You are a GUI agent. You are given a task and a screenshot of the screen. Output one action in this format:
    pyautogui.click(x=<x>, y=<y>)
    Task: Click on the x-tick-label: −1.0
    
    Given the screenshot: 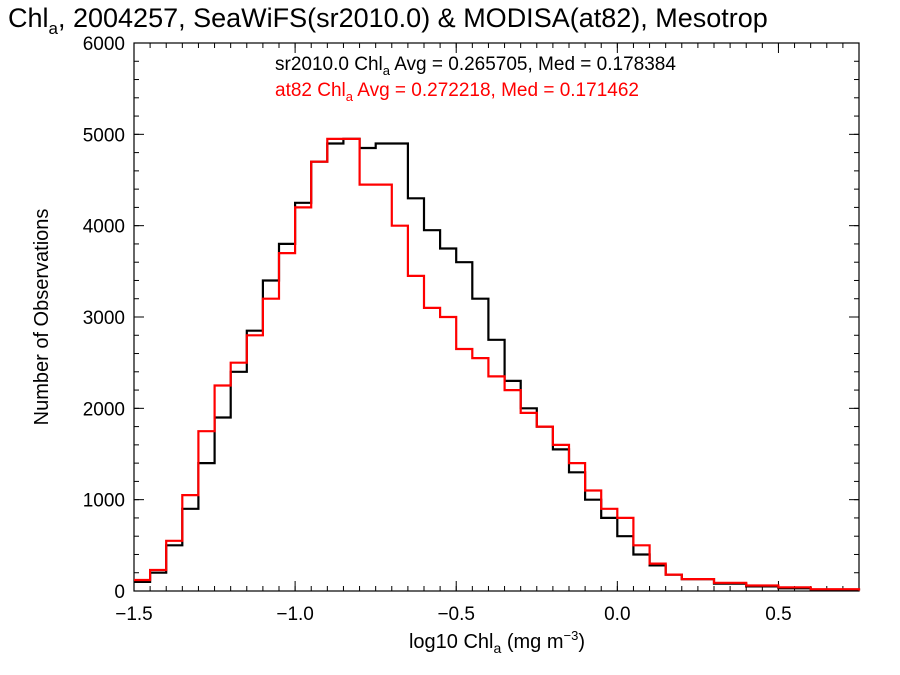 What is the action you would take?
    pyautogui.click(x=295, y=614)
    